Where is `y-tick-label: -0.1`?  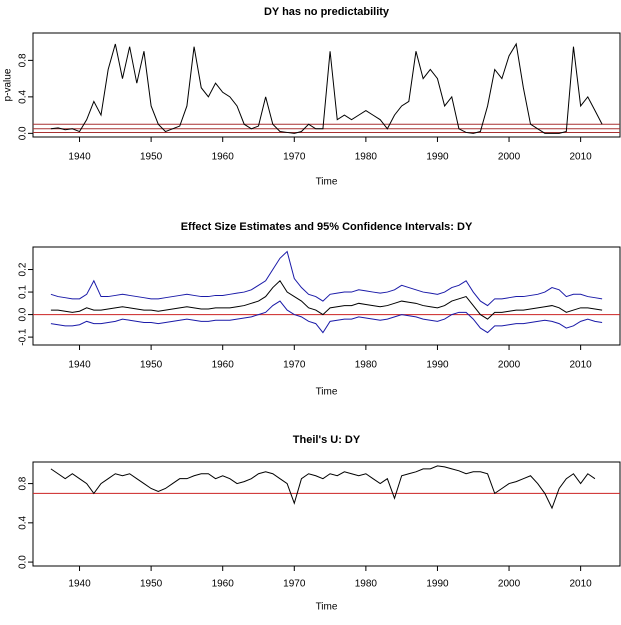
y-tick-label: -0.1 is located at coordinates (23, 337).